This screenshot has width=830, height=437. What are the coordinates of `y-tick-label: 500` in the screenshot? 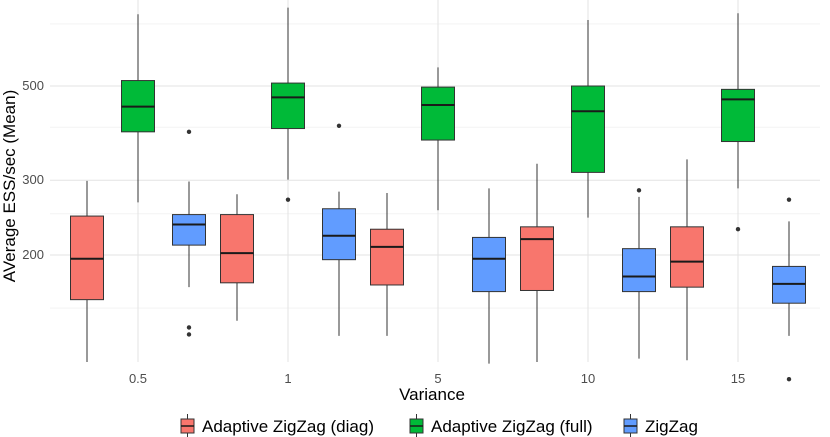 It's located at (33, 85).